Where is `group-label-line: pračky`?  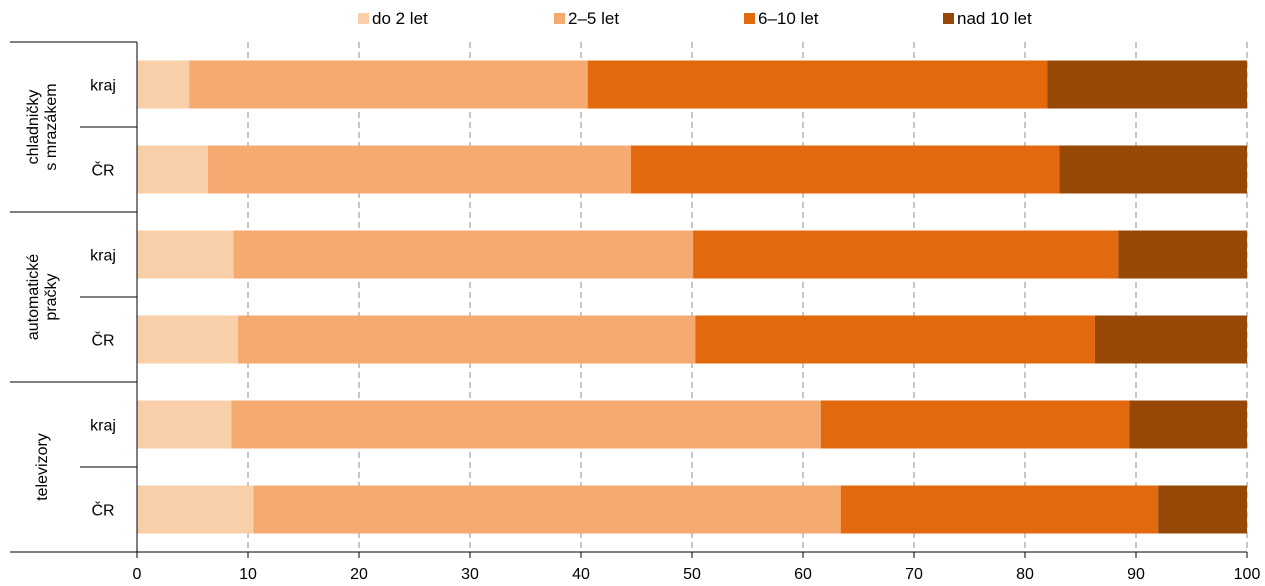
group-label-line: pračky is located at coordinates (51, 296).